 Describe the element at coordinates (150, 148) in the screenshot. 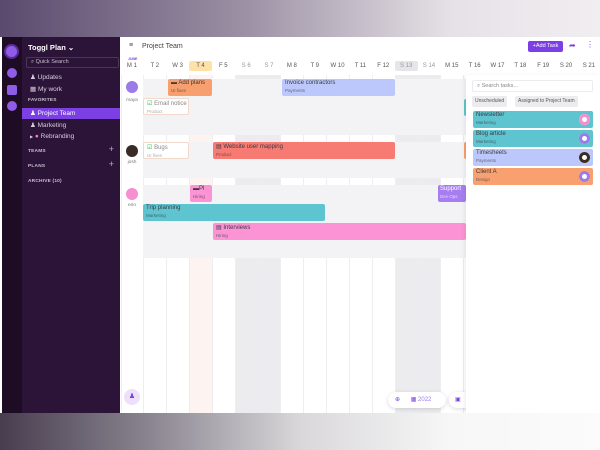

I see `check-icon: ☑` at that location.